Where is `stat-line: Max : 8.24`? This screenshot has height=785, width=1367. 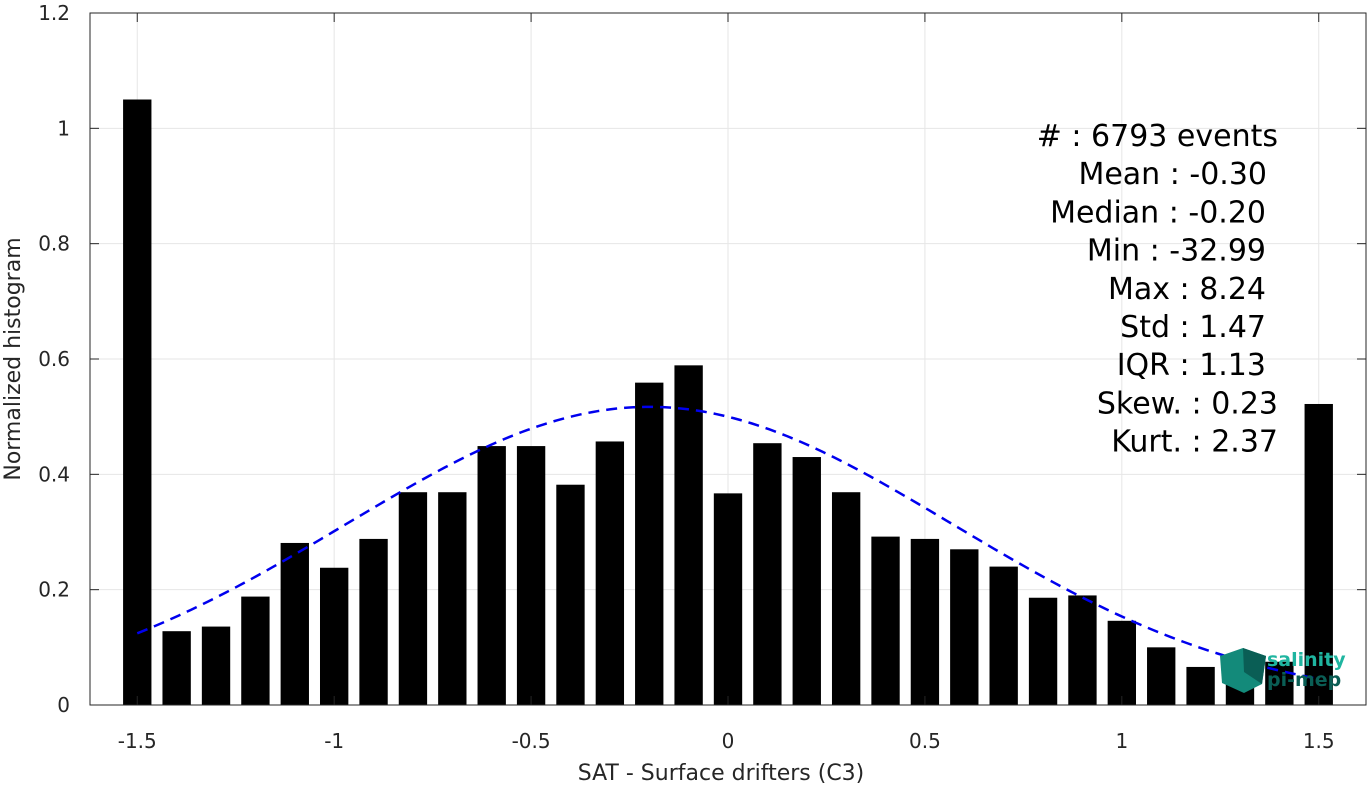
stat-line: Max : 8.24 is located at coordinates (1187, 289).